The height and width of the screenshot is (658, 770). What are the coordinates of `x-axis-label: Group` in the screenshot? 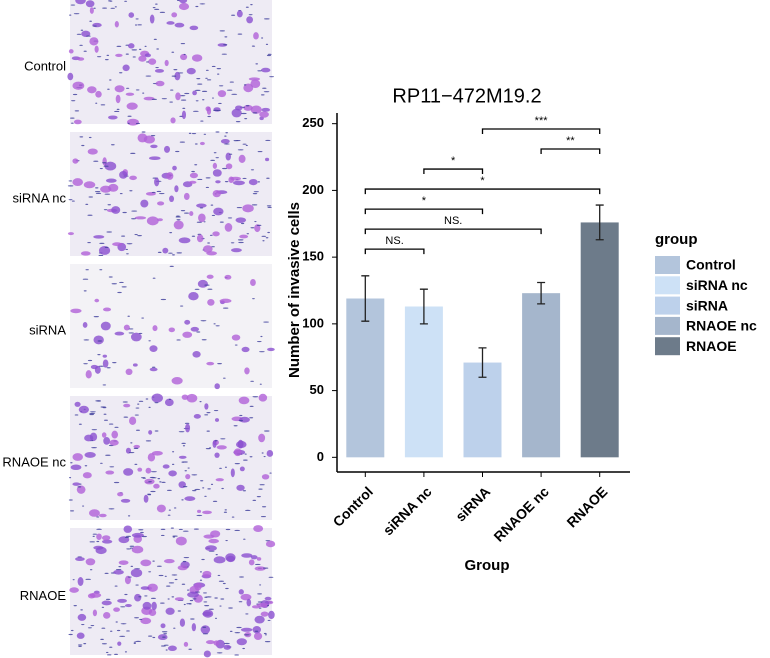 It's located at (487, 565).